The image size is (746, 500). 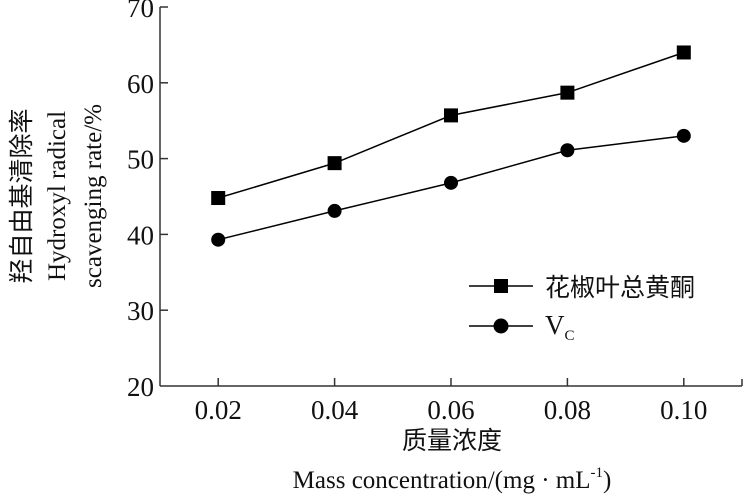 I want to click on legend-label-vc-main: V, so click(x=555, y=325).